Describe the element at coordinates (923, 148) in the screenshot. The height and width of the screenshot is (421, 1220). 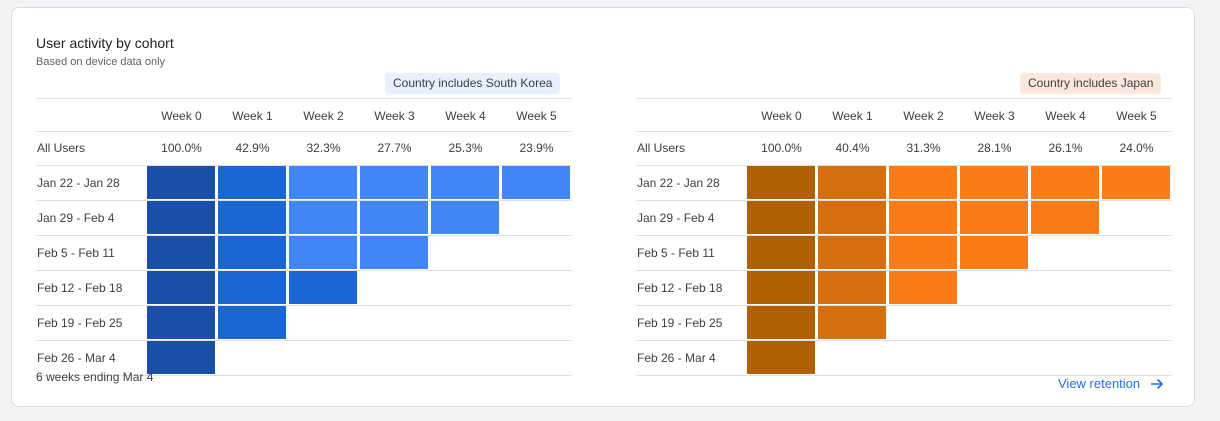
I see `all-users-percent: 31.3%` at that location.